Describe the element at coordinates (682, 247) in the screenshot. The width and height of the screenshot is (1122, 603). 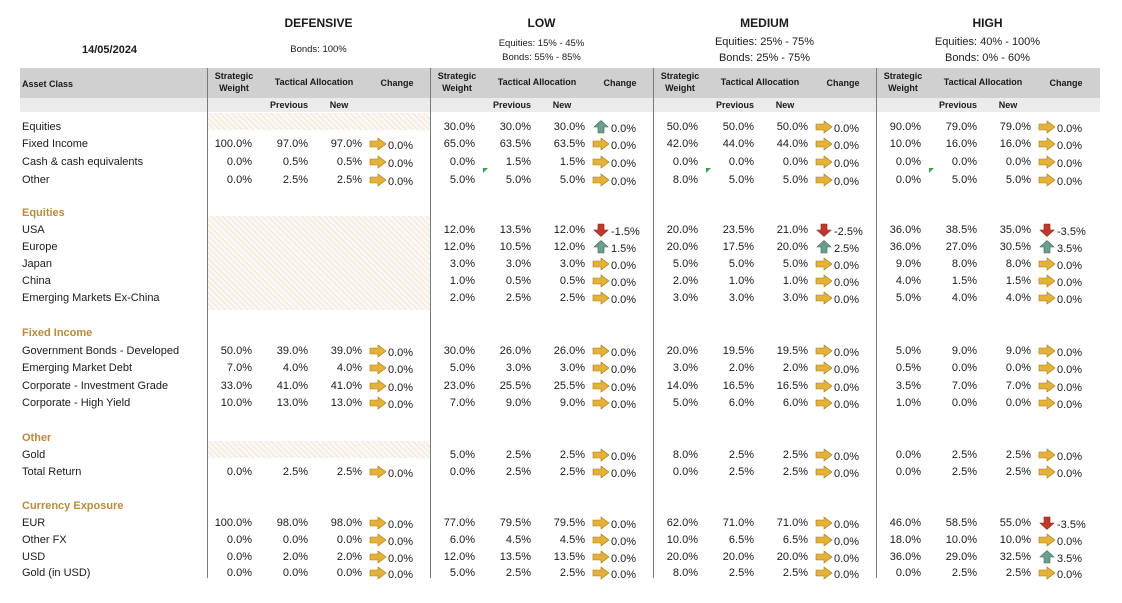
I see `strategic-weight-cell-medium: 20.0%` at that location.